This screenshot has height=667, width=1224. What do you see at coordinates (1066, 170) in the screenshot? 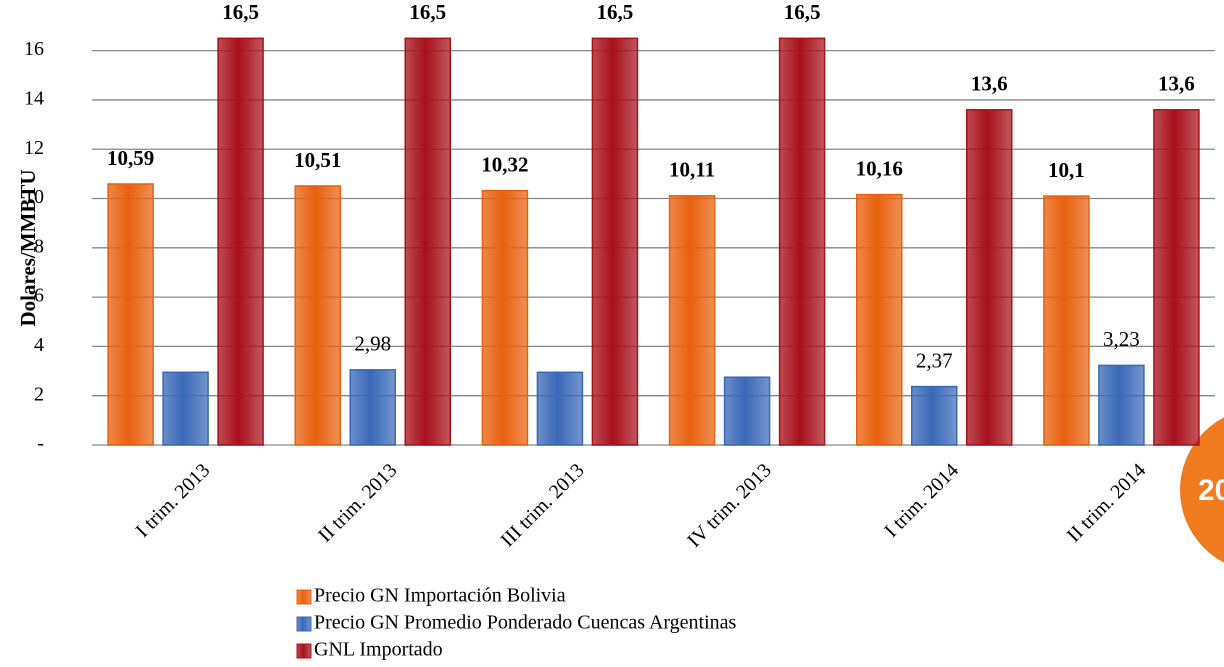
I see `value-label: 10,1` at bounding box center [1066, 170].